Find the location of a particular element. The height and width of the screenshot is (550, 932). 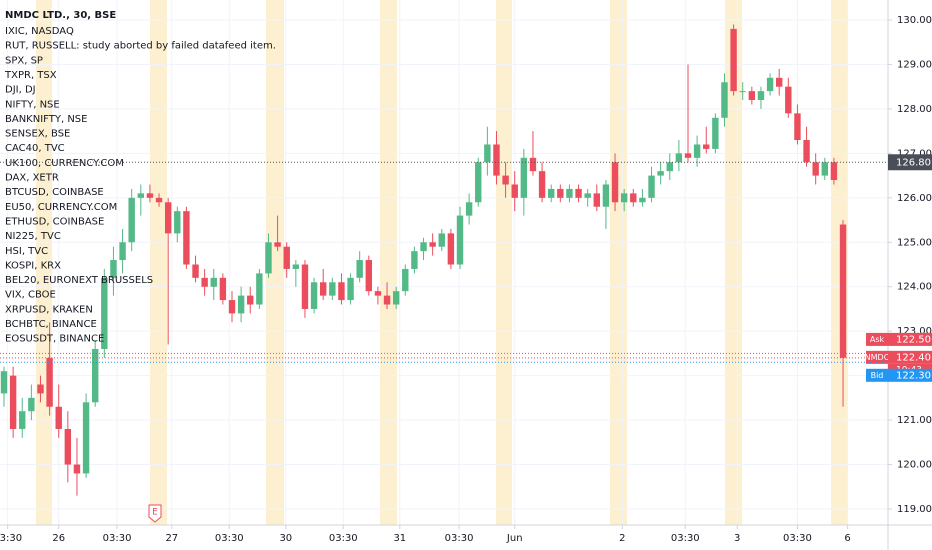

chart-title: NMDC LTD., 30, BSE is located at coordinates (60, 15).